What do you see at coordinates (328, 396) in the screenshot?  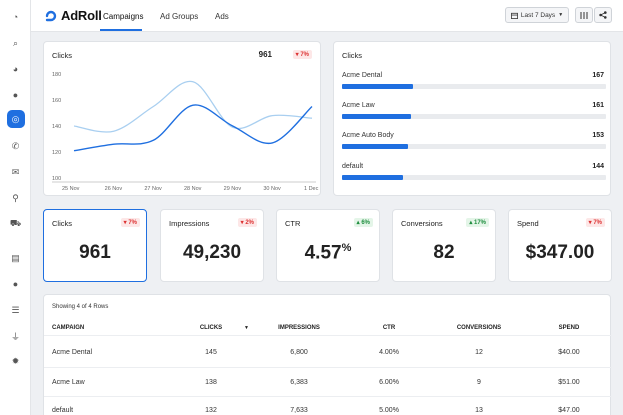 I see `row-divider` at bounding box center [328, 396].